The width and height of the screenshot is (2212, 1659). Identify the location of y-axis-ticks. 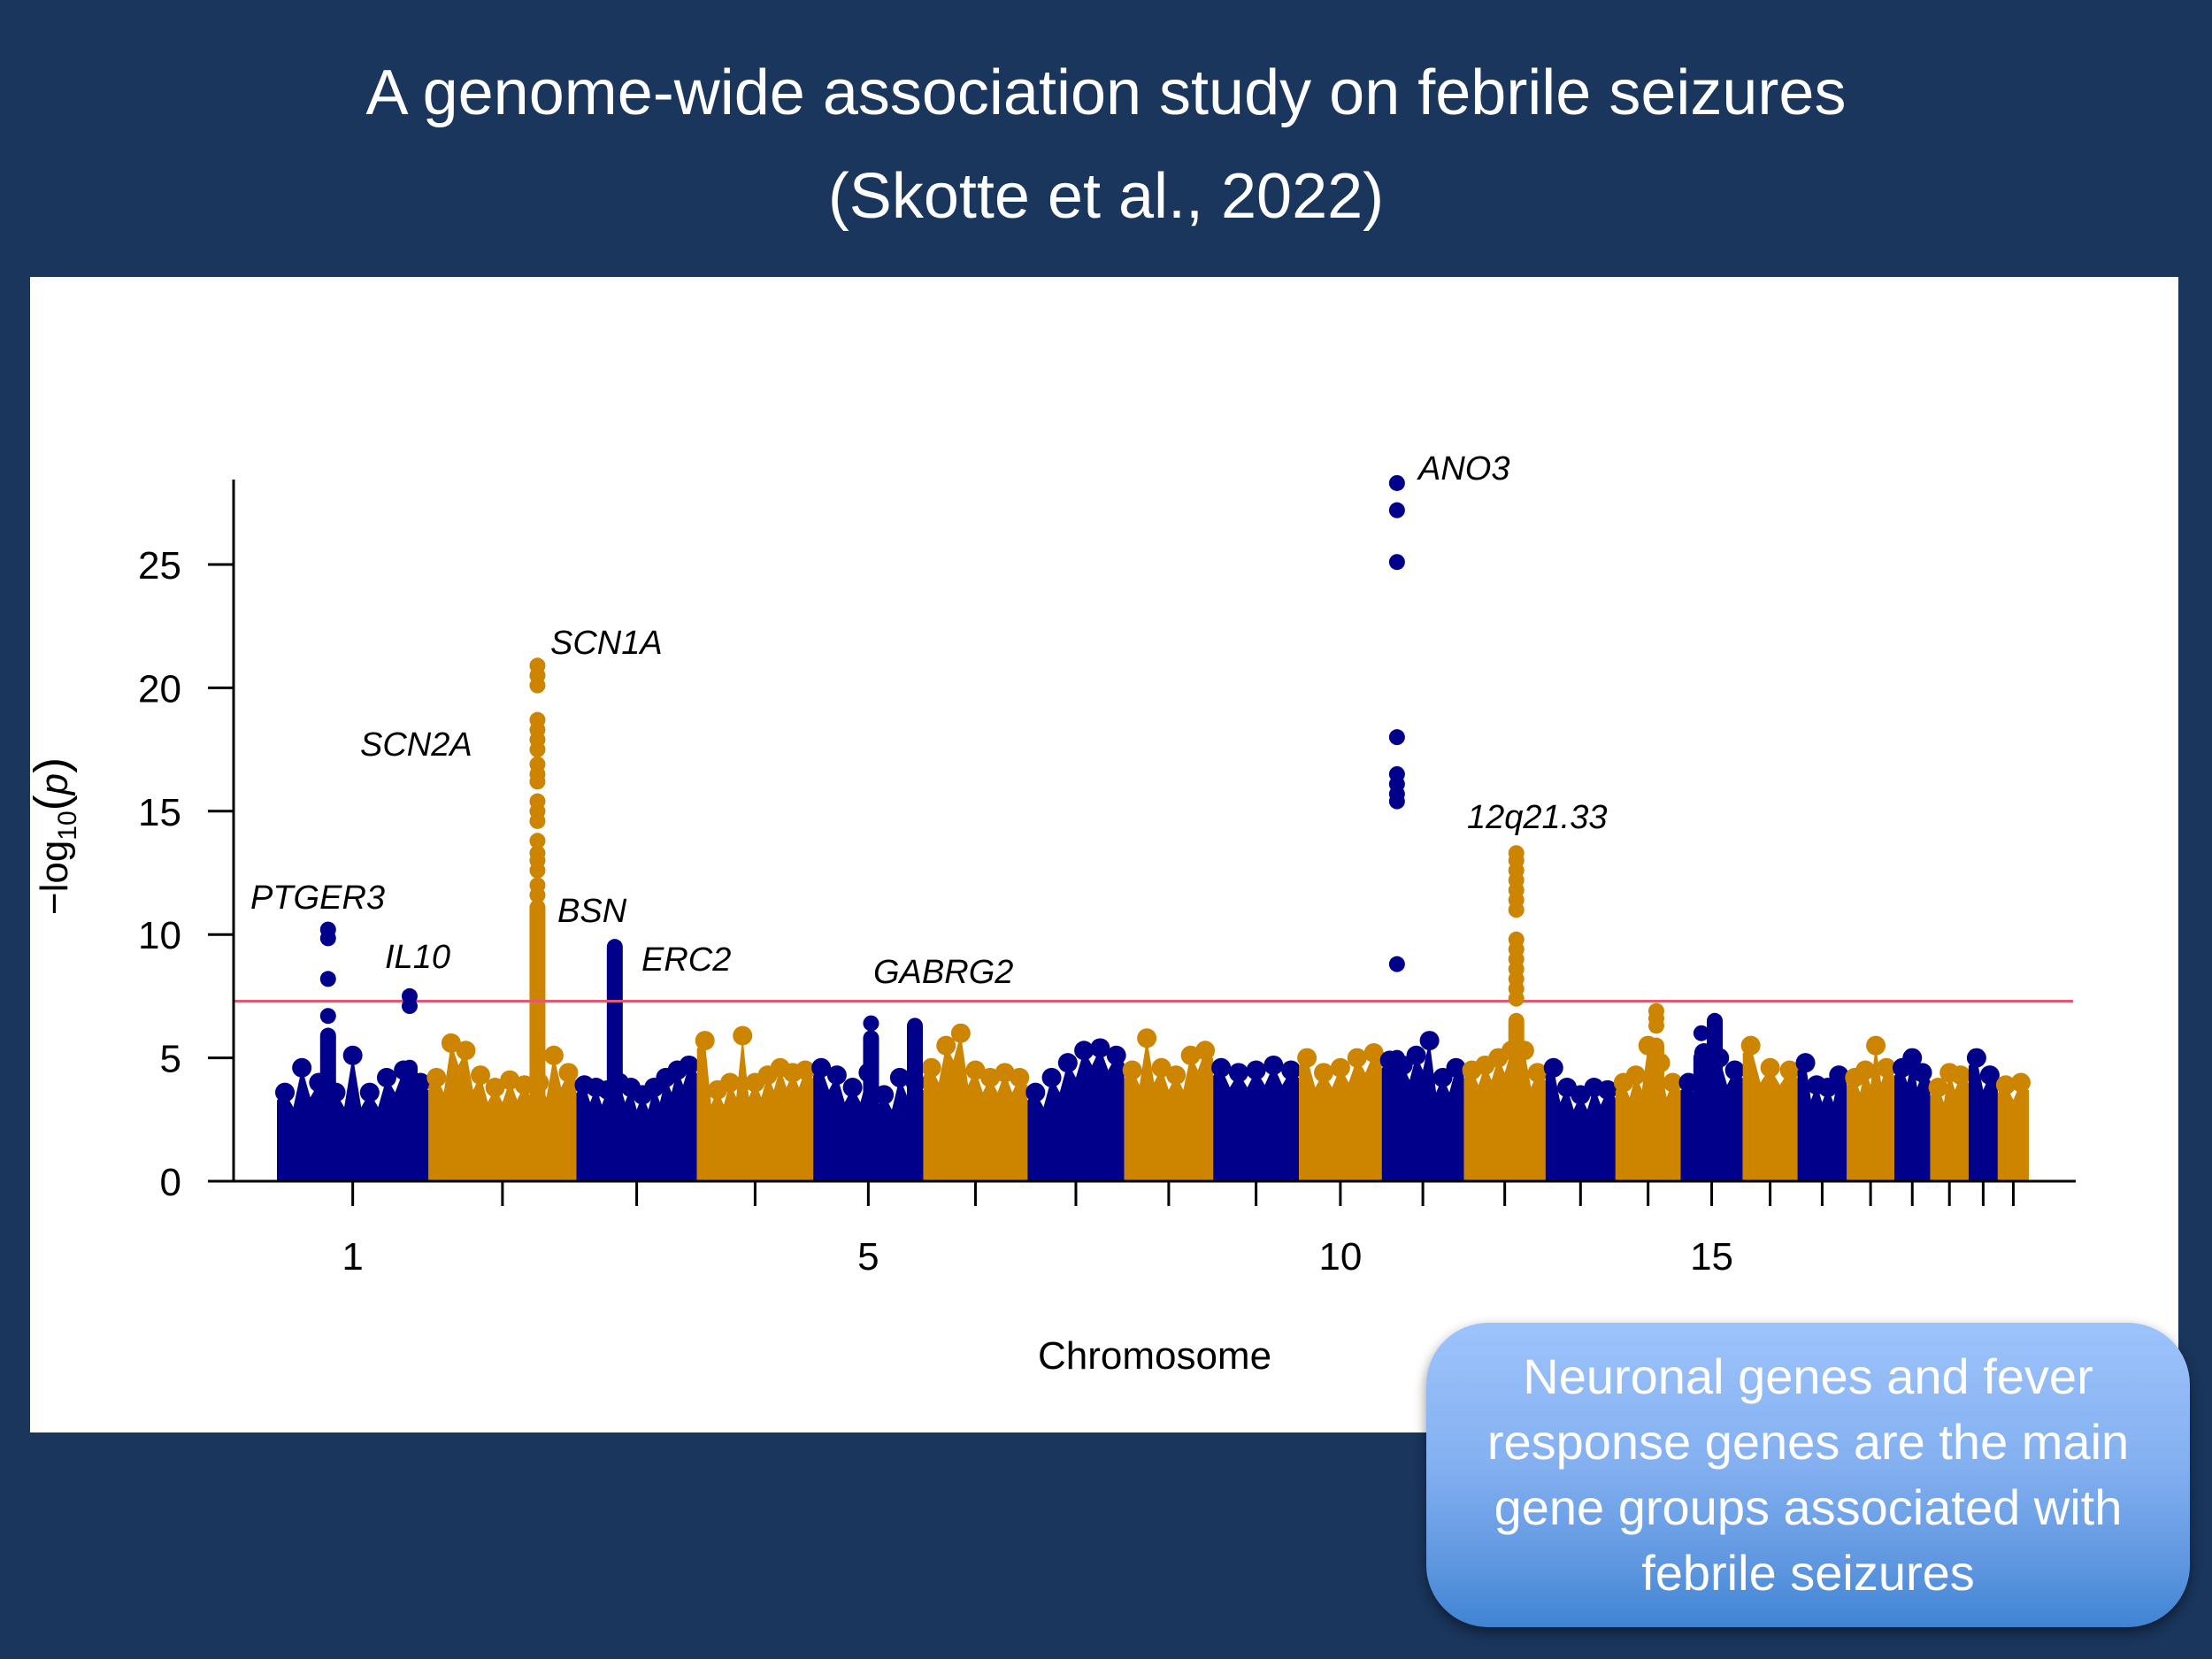
(221, 873).